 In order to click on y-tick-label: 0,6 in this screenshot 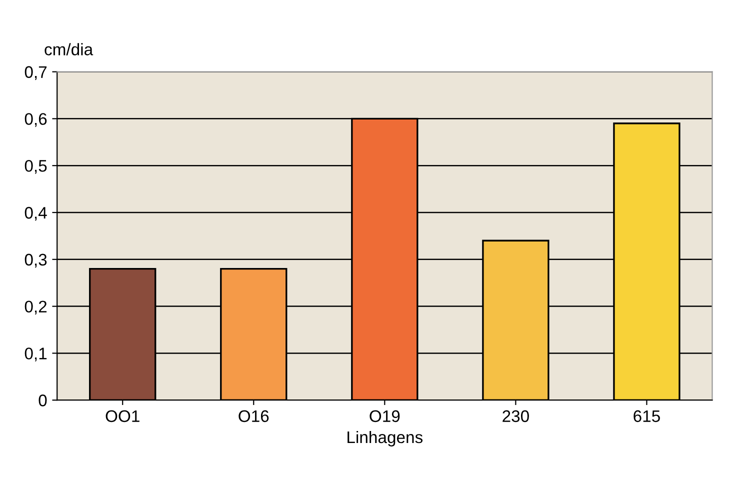, I will do `click(35, 120)`.